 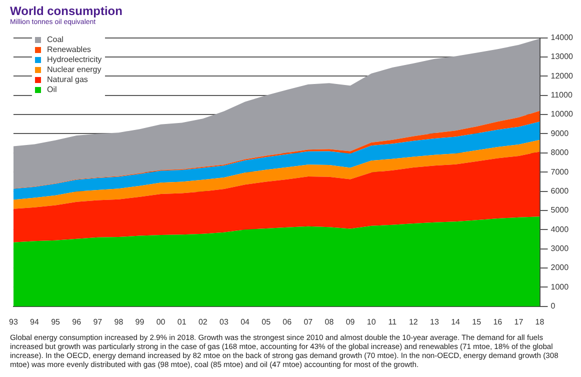 What do you see at coordinates (560, 210) in the screenshot?
I see `y-tick-label: 5000` at bounding box center [560, 210].